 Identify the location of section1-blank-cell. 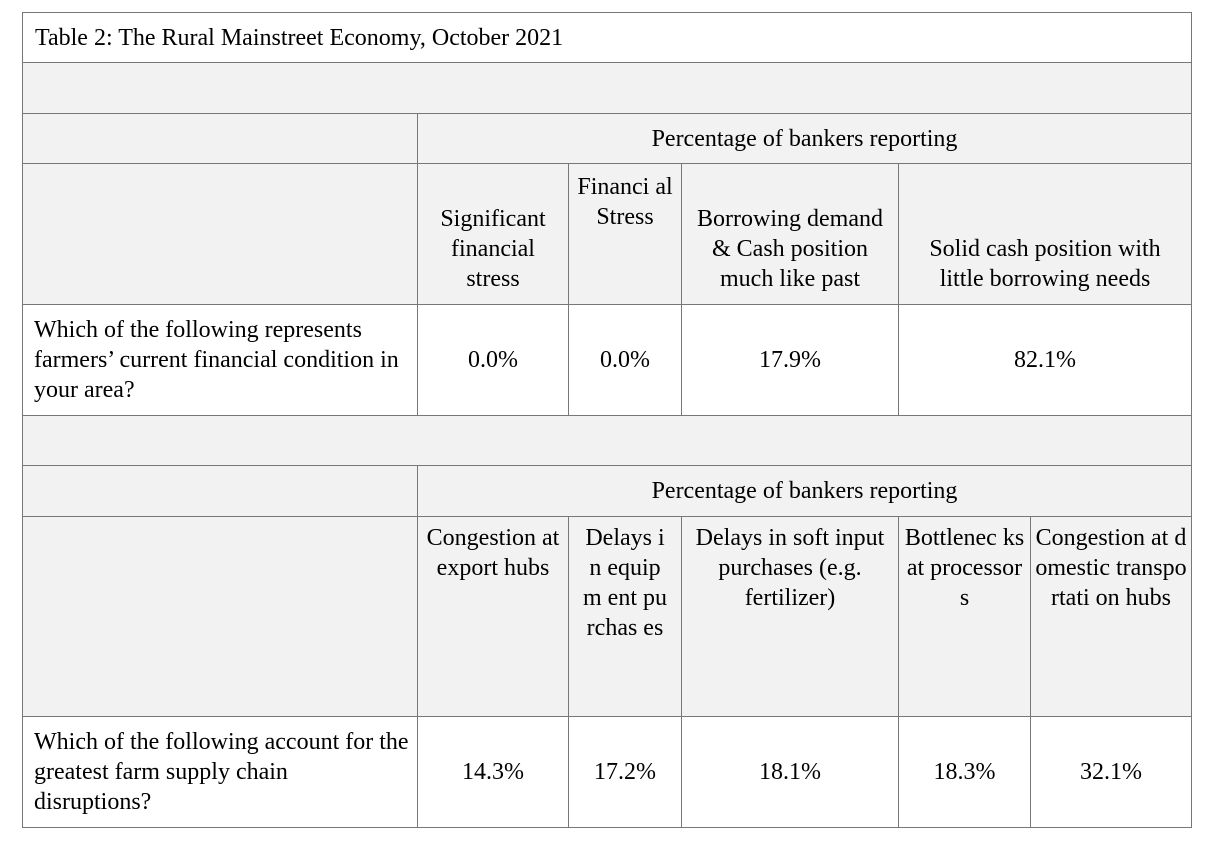
(220, 138).